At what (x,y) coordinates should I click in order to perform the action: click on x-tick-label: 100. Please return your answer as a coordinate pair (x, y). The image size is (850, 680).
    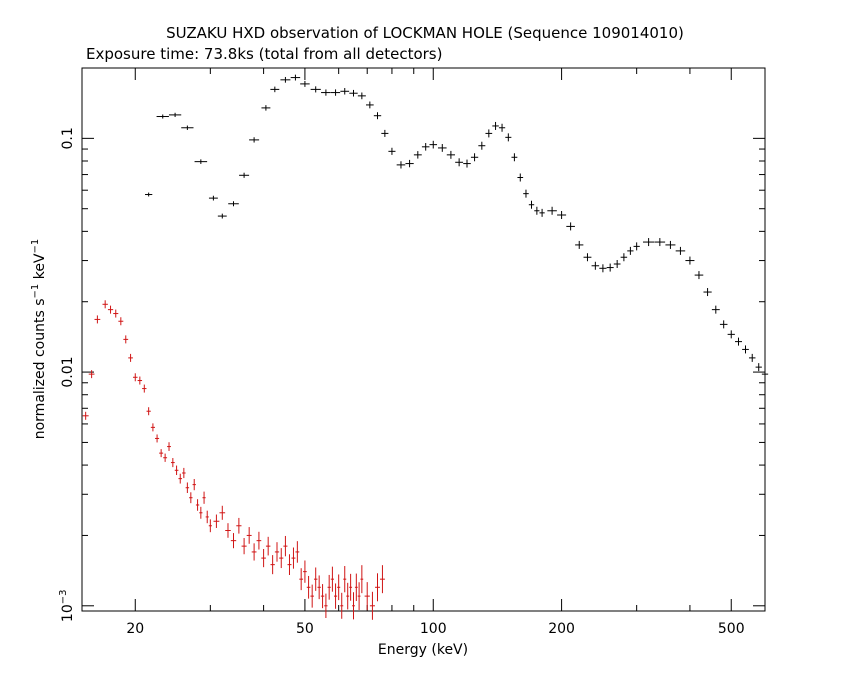
    Looking at the image, I should click on (433, 629).